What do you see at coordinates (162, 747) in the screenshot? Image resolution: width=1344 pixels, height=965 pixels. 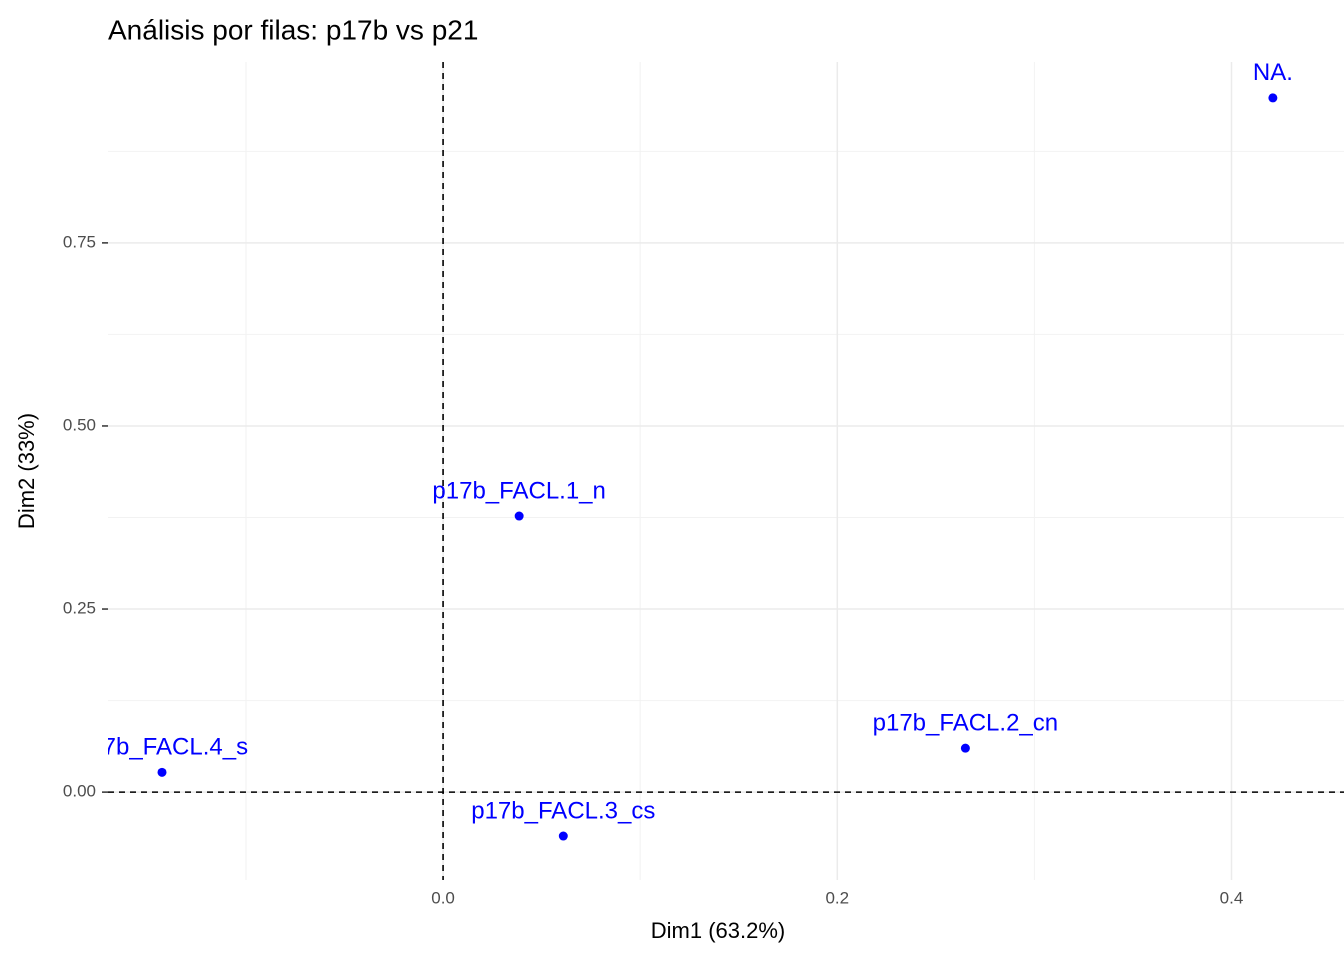 I see `point-label: p17b_FACL.4_s` at bounding box center [162, 747].